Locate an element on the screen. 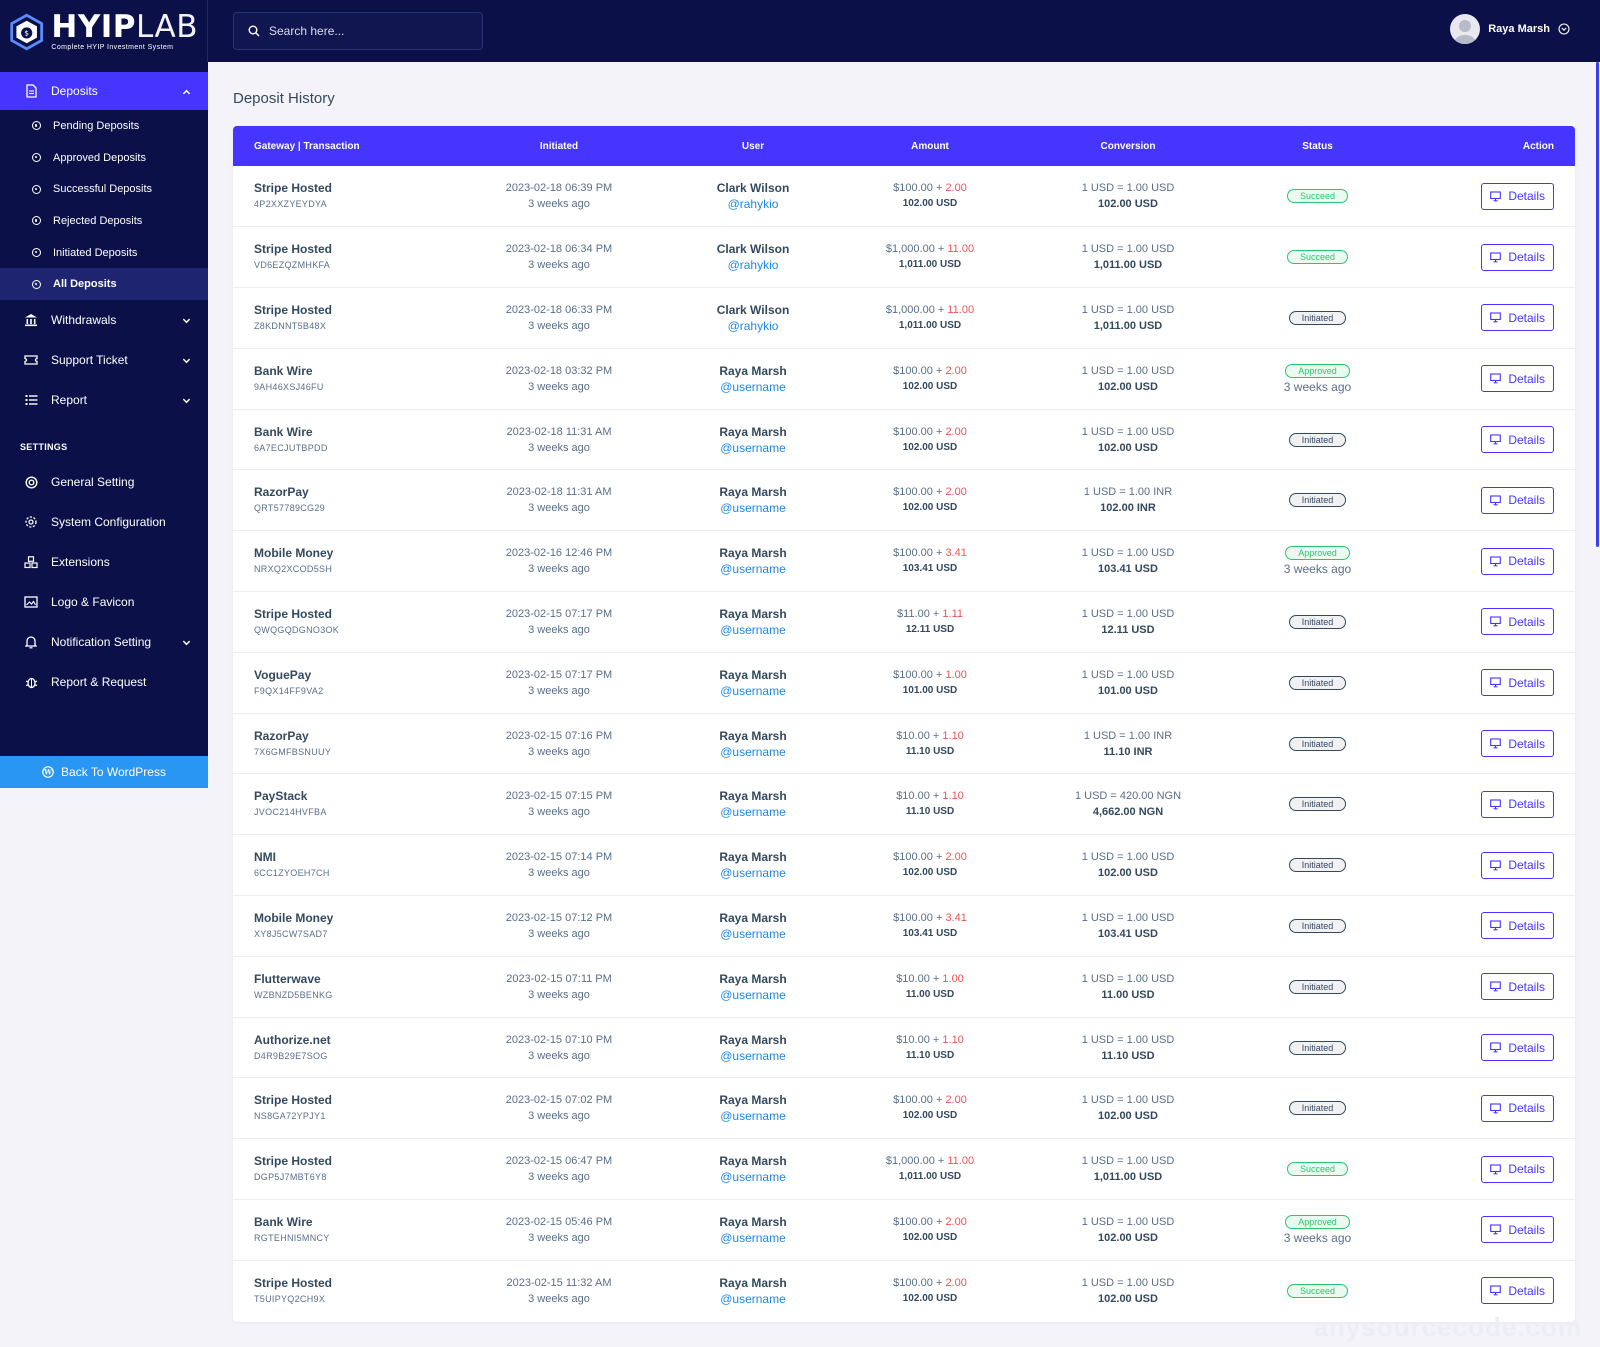  sidebar-item-system-configuration: System Configuration is located at coordinates (104, 522).